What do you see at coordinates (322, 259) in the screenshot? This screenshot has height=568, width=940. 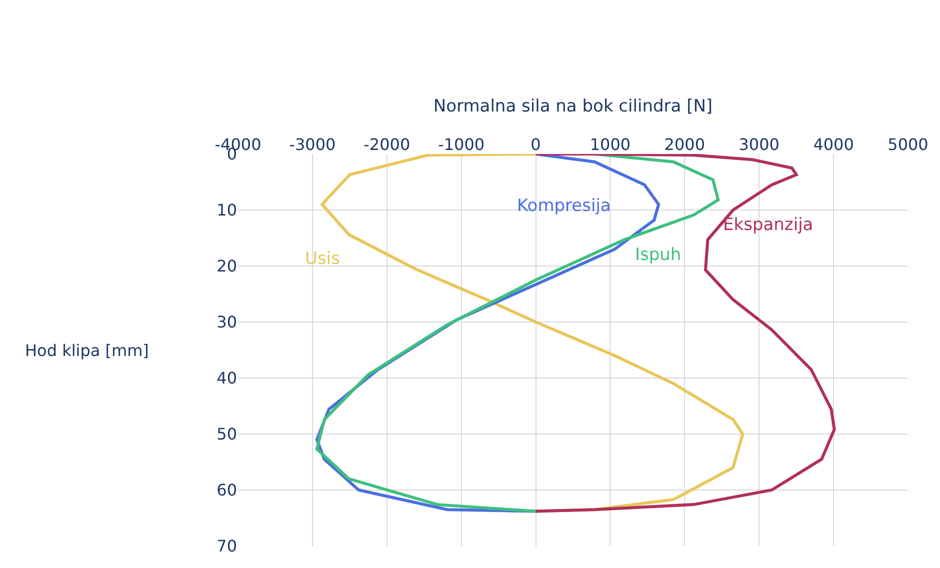 I see `series-label: Usis` at bounding box center [322, 259].